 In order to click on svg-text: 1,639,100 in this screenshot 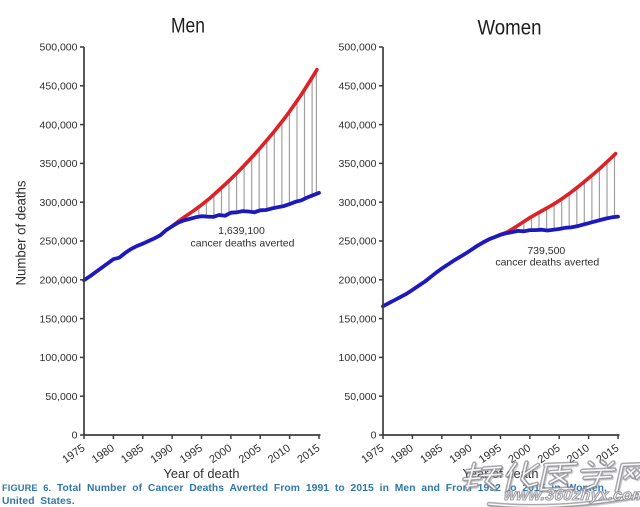, I will do `click(241, 231)`.